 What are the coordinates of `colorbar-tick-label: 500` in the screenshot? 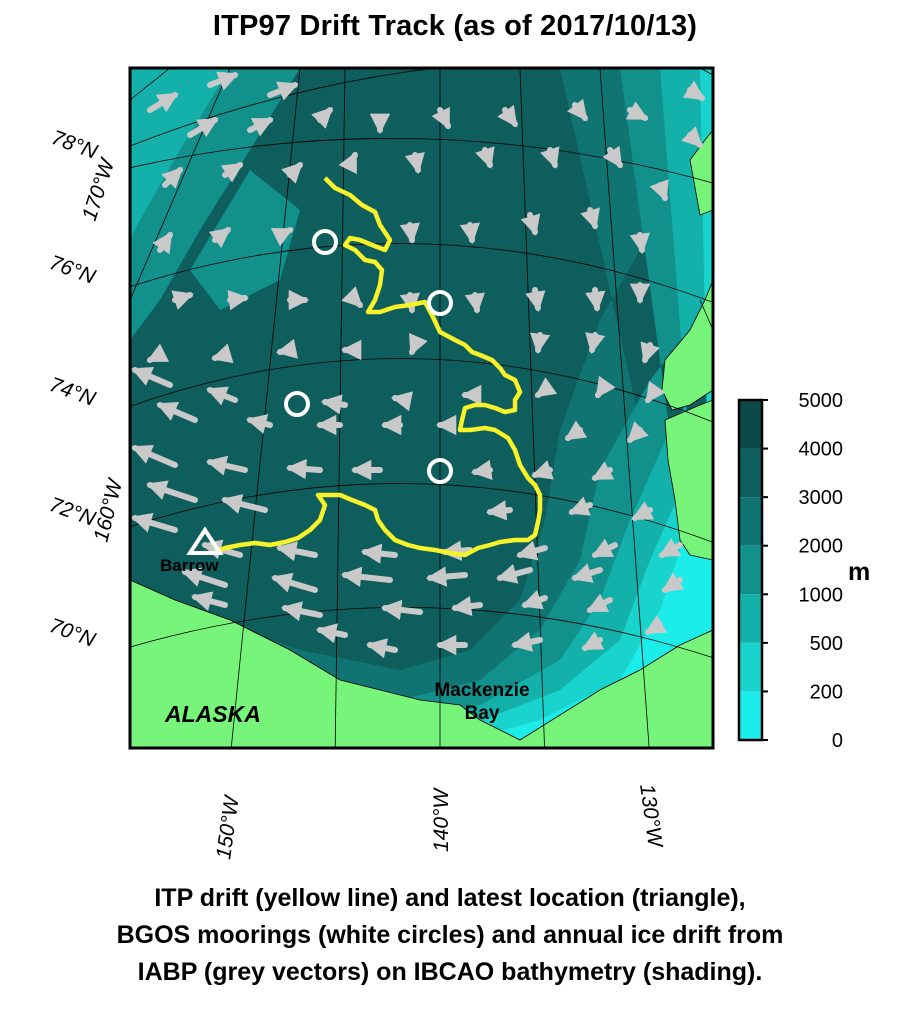 It's located at (826, 644).